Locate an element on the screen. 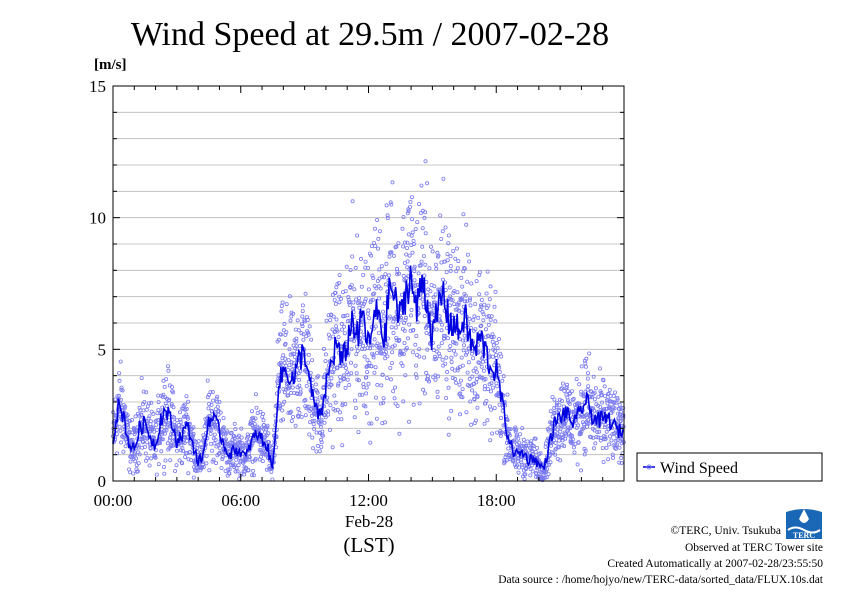  x-axis-date-label: Feb-28 is located at coordinates (369, 521).